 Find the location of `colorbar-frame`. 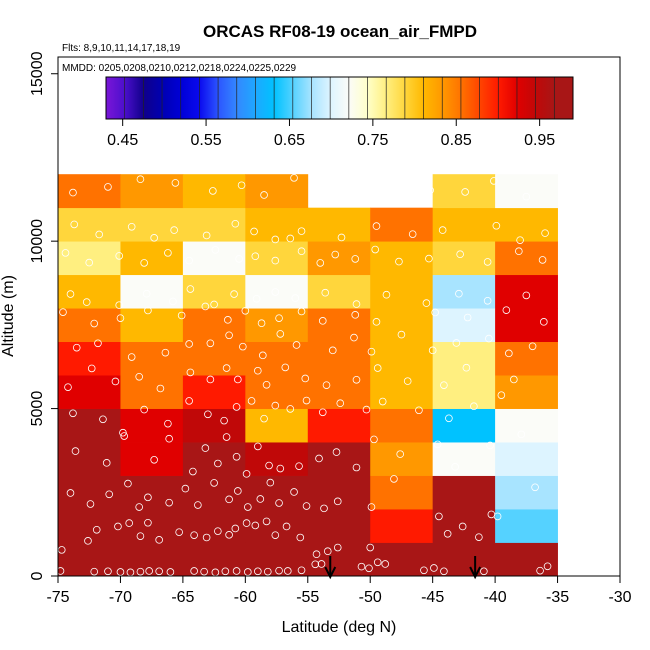

colorbar-frame is located at coordinates (339, 98).